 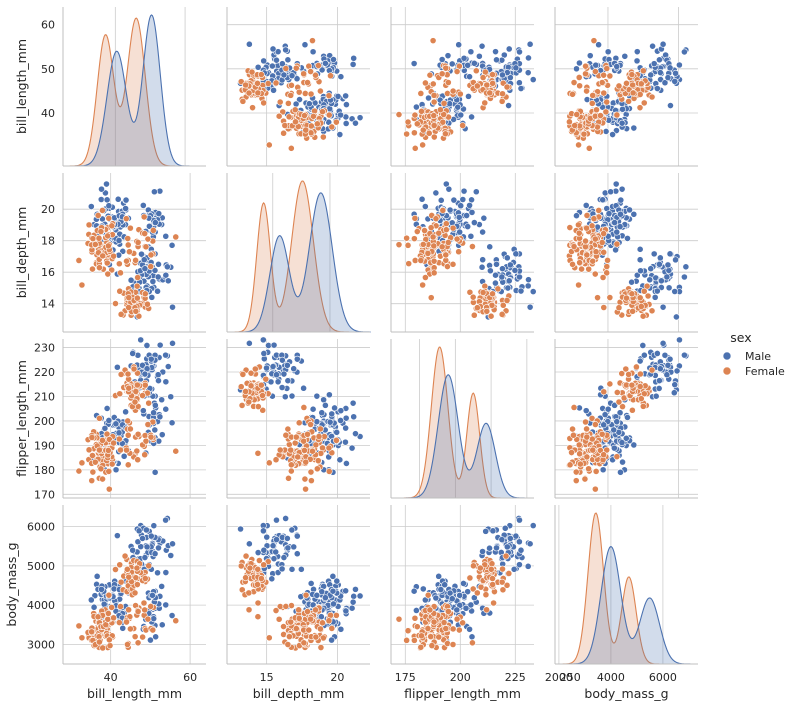 I want to click on x-axis-label-bill_length_mm: bill_length_mm, so click(x=134, y=693).